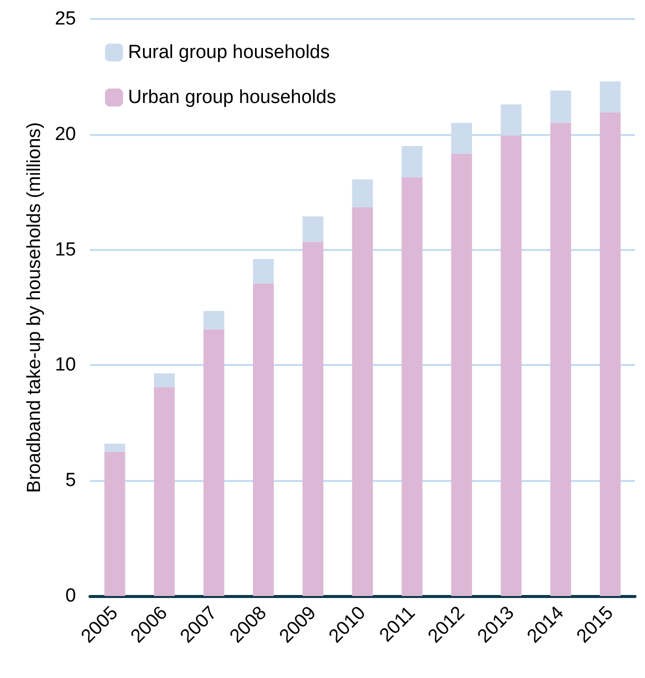  Describe the element at coordinates (70, 596) in the screenshot. I see `y-tick-label: 0` at that location.